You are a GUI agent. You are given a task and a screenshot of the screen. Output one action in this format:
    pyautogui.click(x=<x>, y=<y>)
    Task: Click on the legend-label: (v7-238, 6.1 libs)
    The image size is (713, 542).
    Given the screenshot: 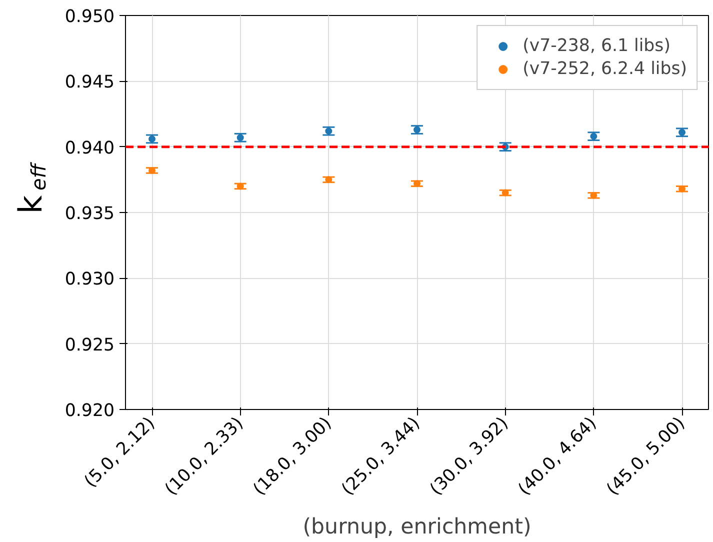 What is the action you would take?
    pyautogui.click(x=596, y=46)
    